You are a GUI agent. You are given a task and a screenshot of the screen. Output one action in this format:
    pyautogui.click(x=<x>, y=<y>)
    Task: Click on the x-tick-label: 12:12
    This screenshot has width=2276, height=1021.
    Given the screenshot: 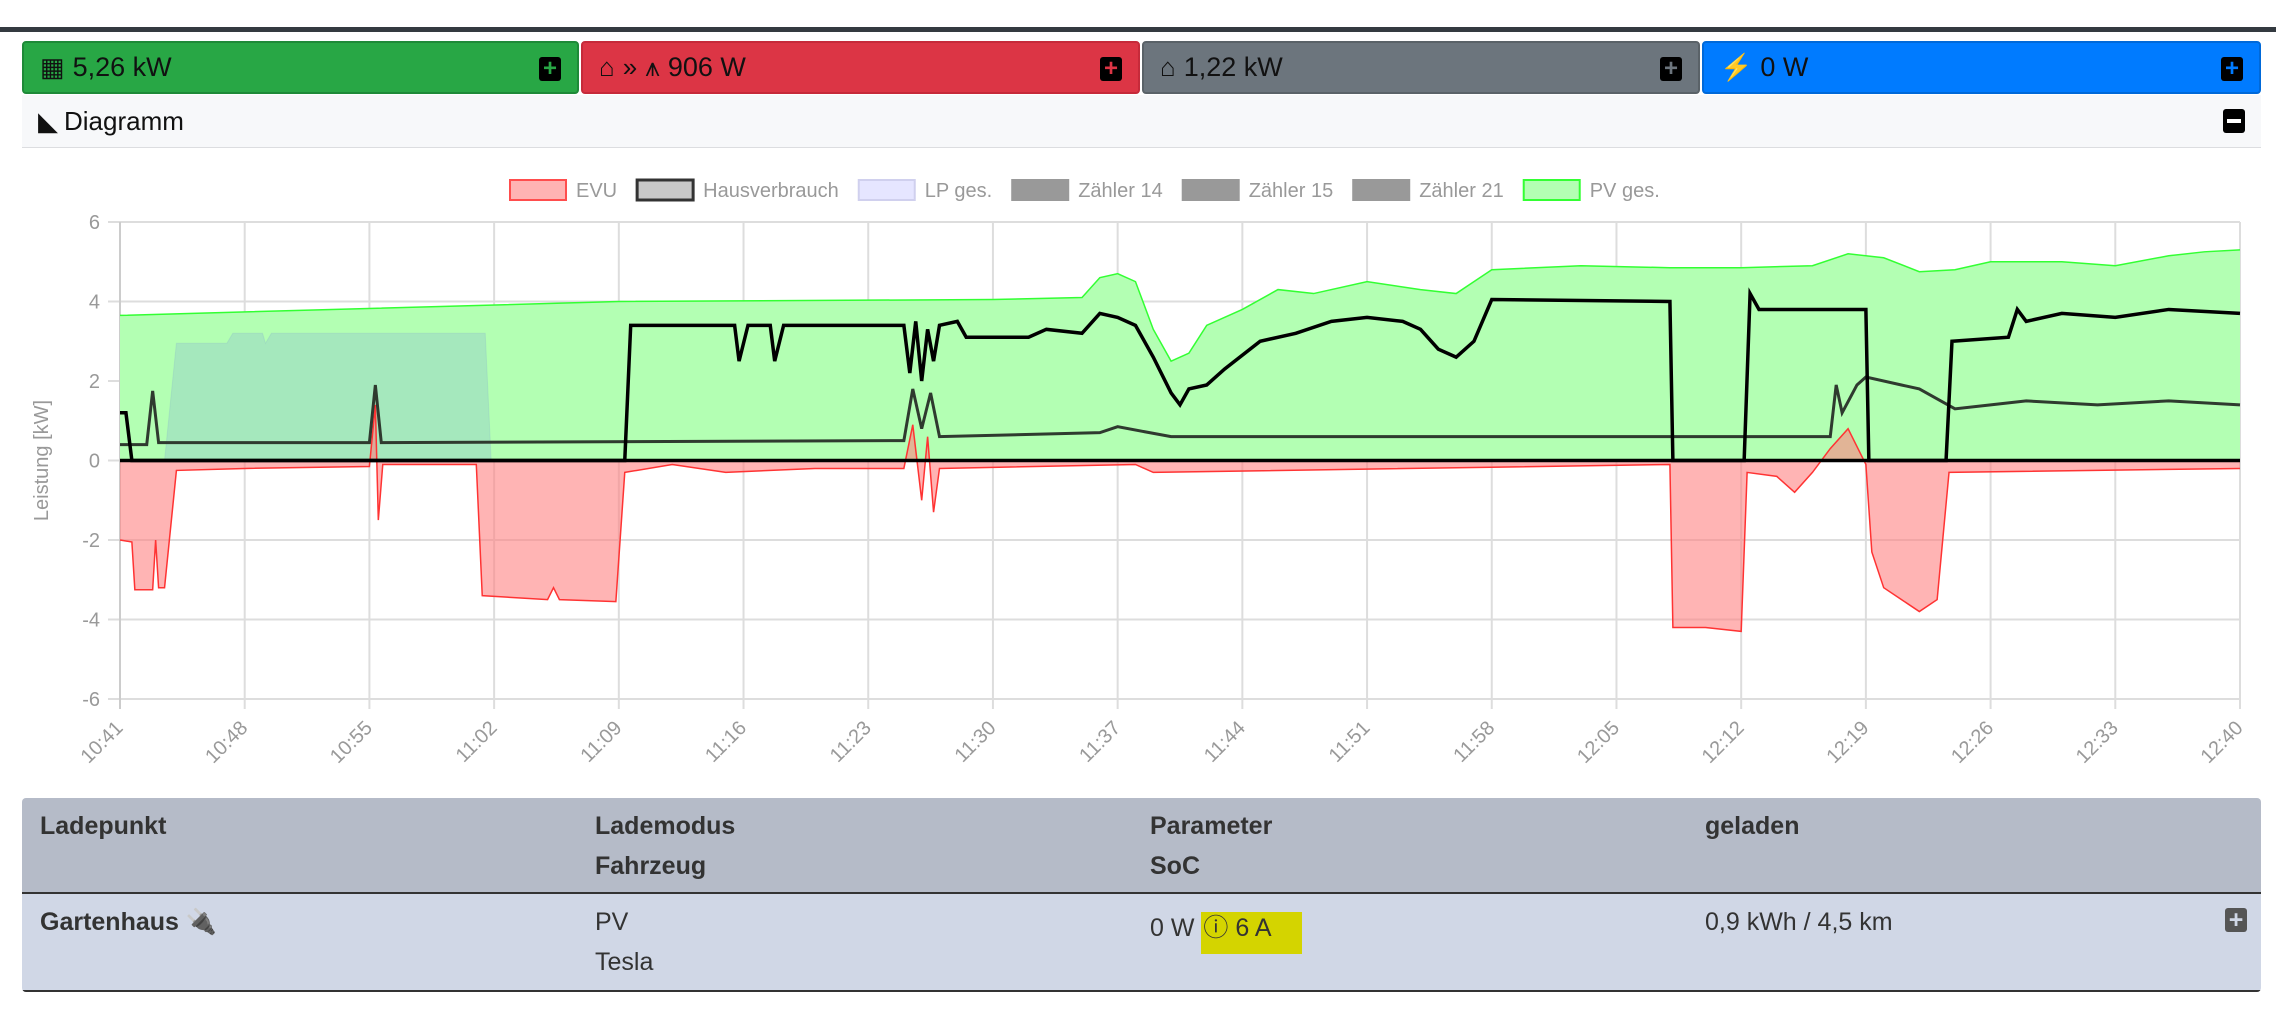 What is the action you would take?
    pyautogui.click(x=1723, y=742)
    